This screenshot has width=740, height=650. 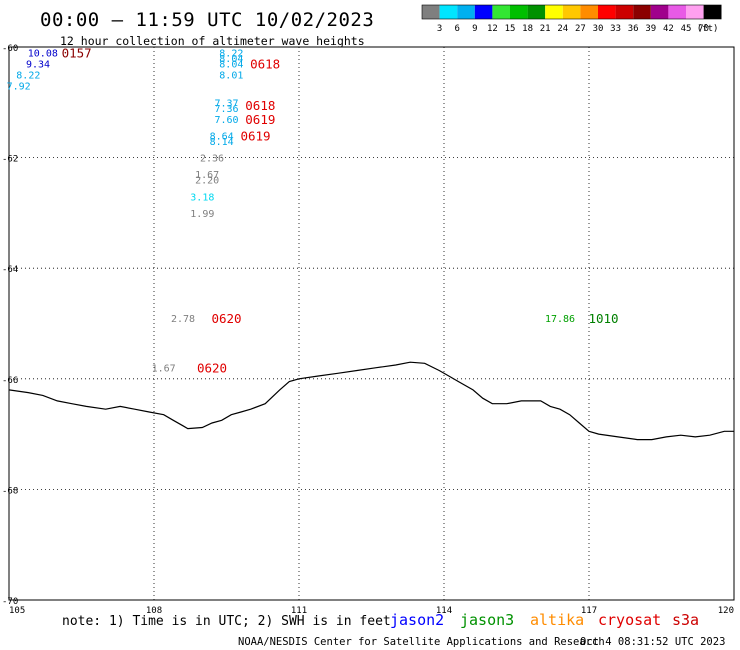 What do you see at coordinates (492, 29) in the screenshot?
I see `colorbar-label: 12` at bounding box center [492, 29].